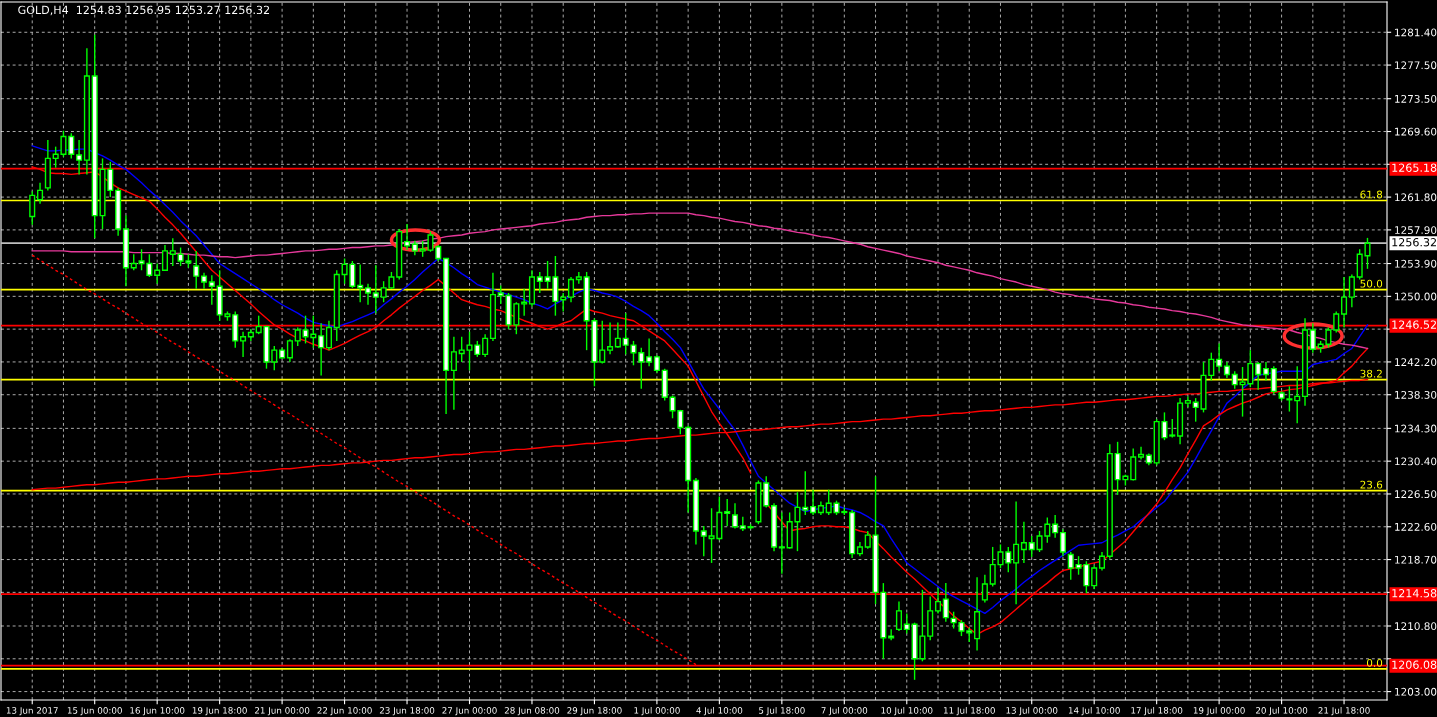 The height and width of the screenshot is (717, 1437). What do you see at coordinates (1416, 394) in the screenshot?
I see `y-tick-label: 1238.30` at bounding box center [1416, 394].